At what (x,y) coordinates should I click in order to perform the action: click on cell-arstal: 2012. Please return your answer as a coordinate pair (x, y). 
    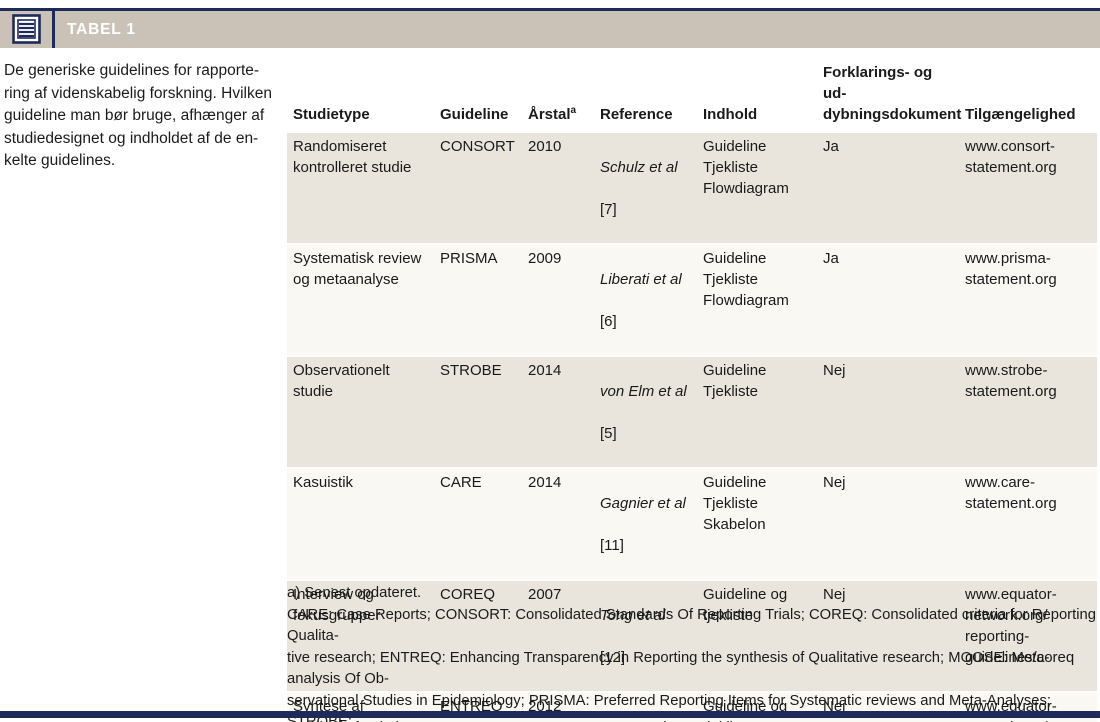
    Looking at the image, I should click on (545, 706).